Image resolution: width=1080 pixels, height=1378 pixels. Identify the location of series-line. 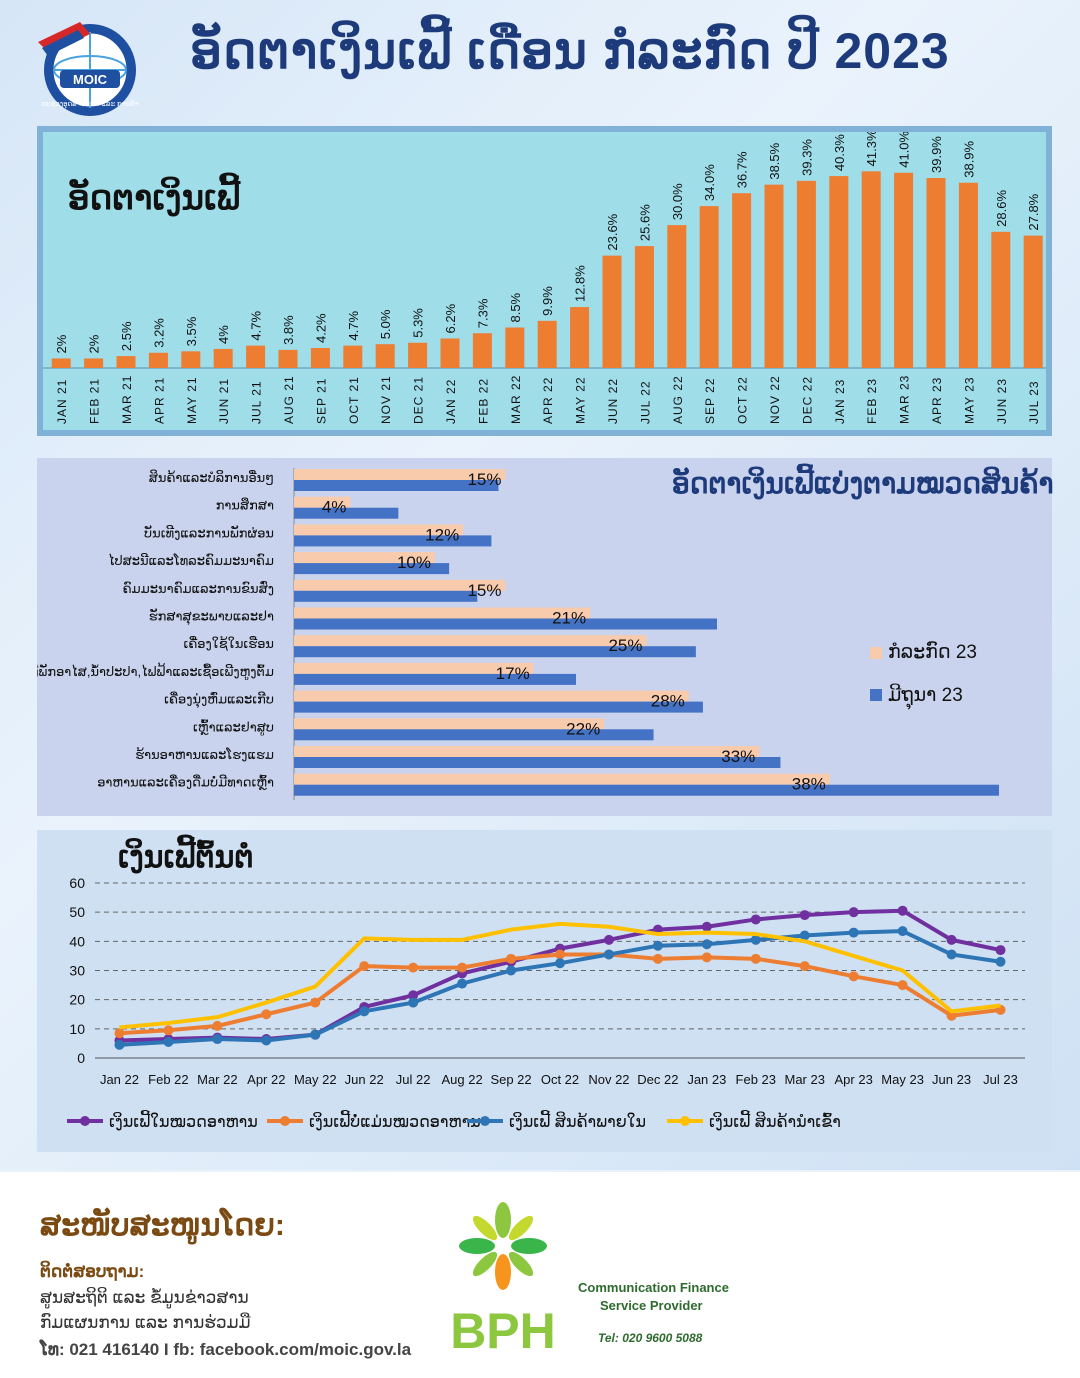
(560, 975).